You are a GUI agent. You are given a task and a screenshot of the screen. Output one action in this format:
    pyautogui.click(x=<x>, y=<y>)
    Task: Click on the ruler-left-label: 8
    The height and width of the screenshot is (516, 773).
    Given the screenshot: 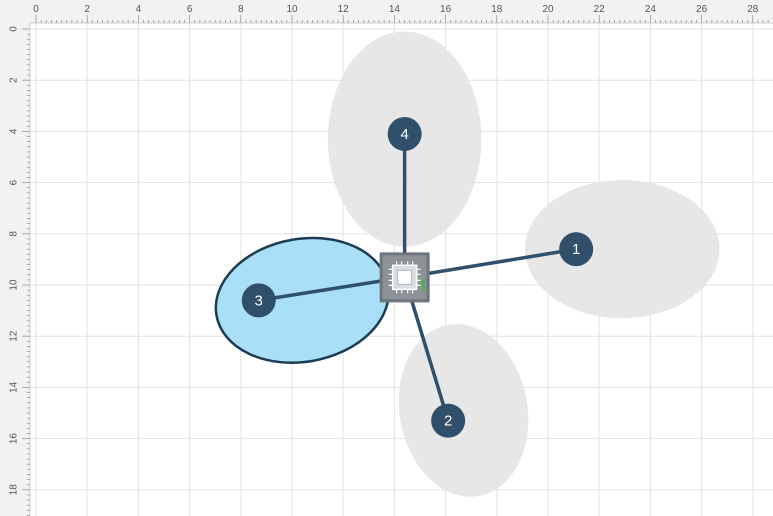 What is the action you would take?
    pyautogui.click(x=14, y=234)
    